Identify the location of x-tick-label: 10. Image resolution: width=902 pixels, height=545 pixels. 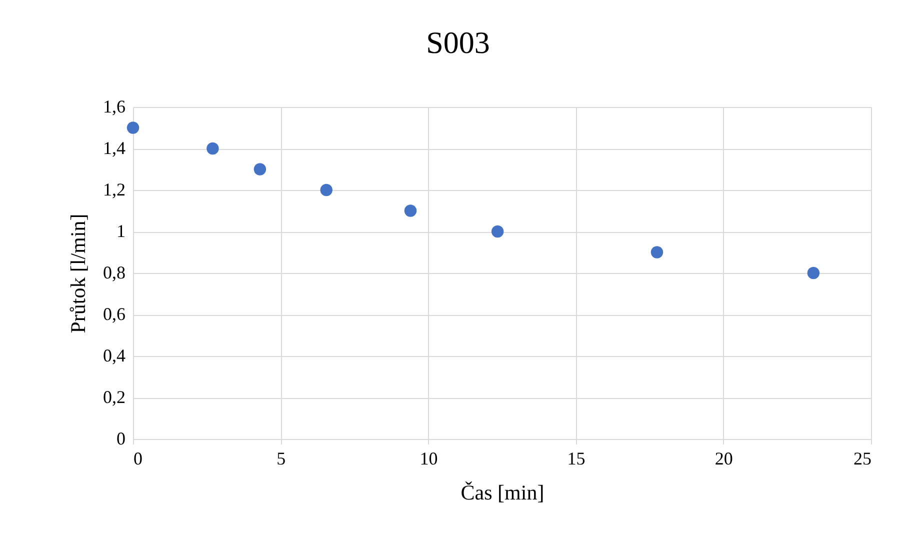
(429, 458).